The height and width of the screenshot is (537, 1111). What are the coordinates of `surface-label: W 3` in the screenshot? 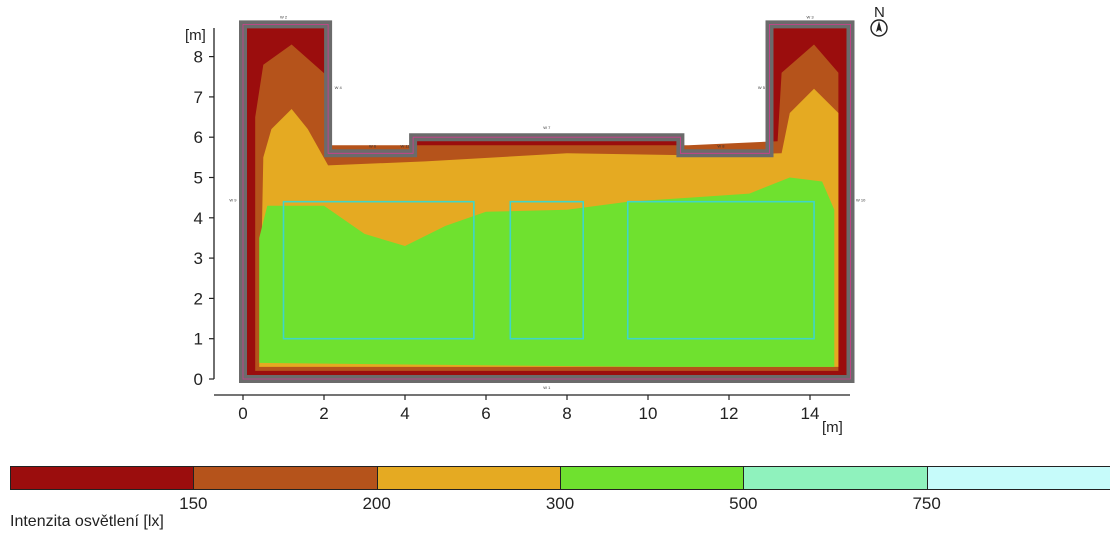 It's located at (810, 16).